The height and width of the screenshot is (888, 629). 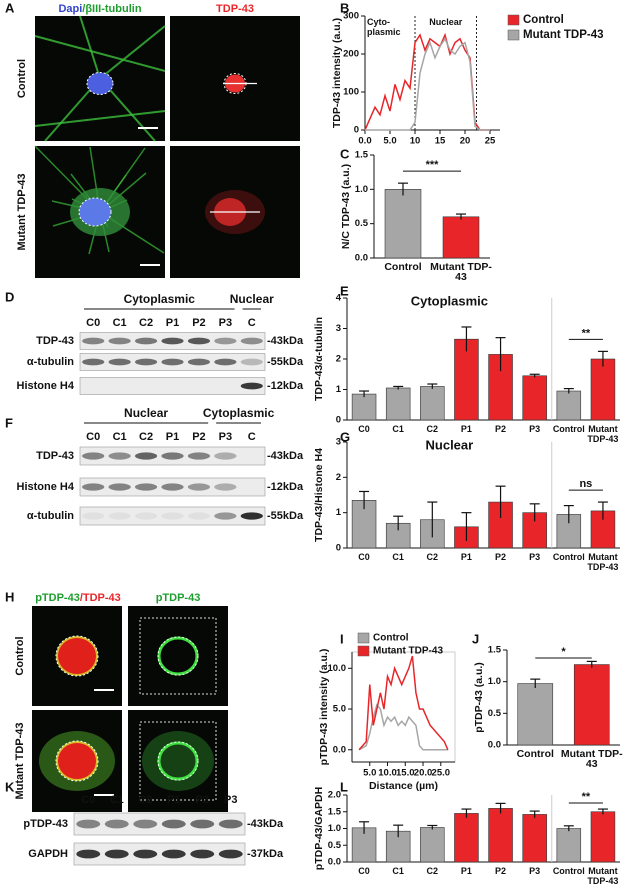 What do you see at coordinates (265, 854) in the screenshot?
I see `size-label: -37kDa` at bounding box center [265, 854].